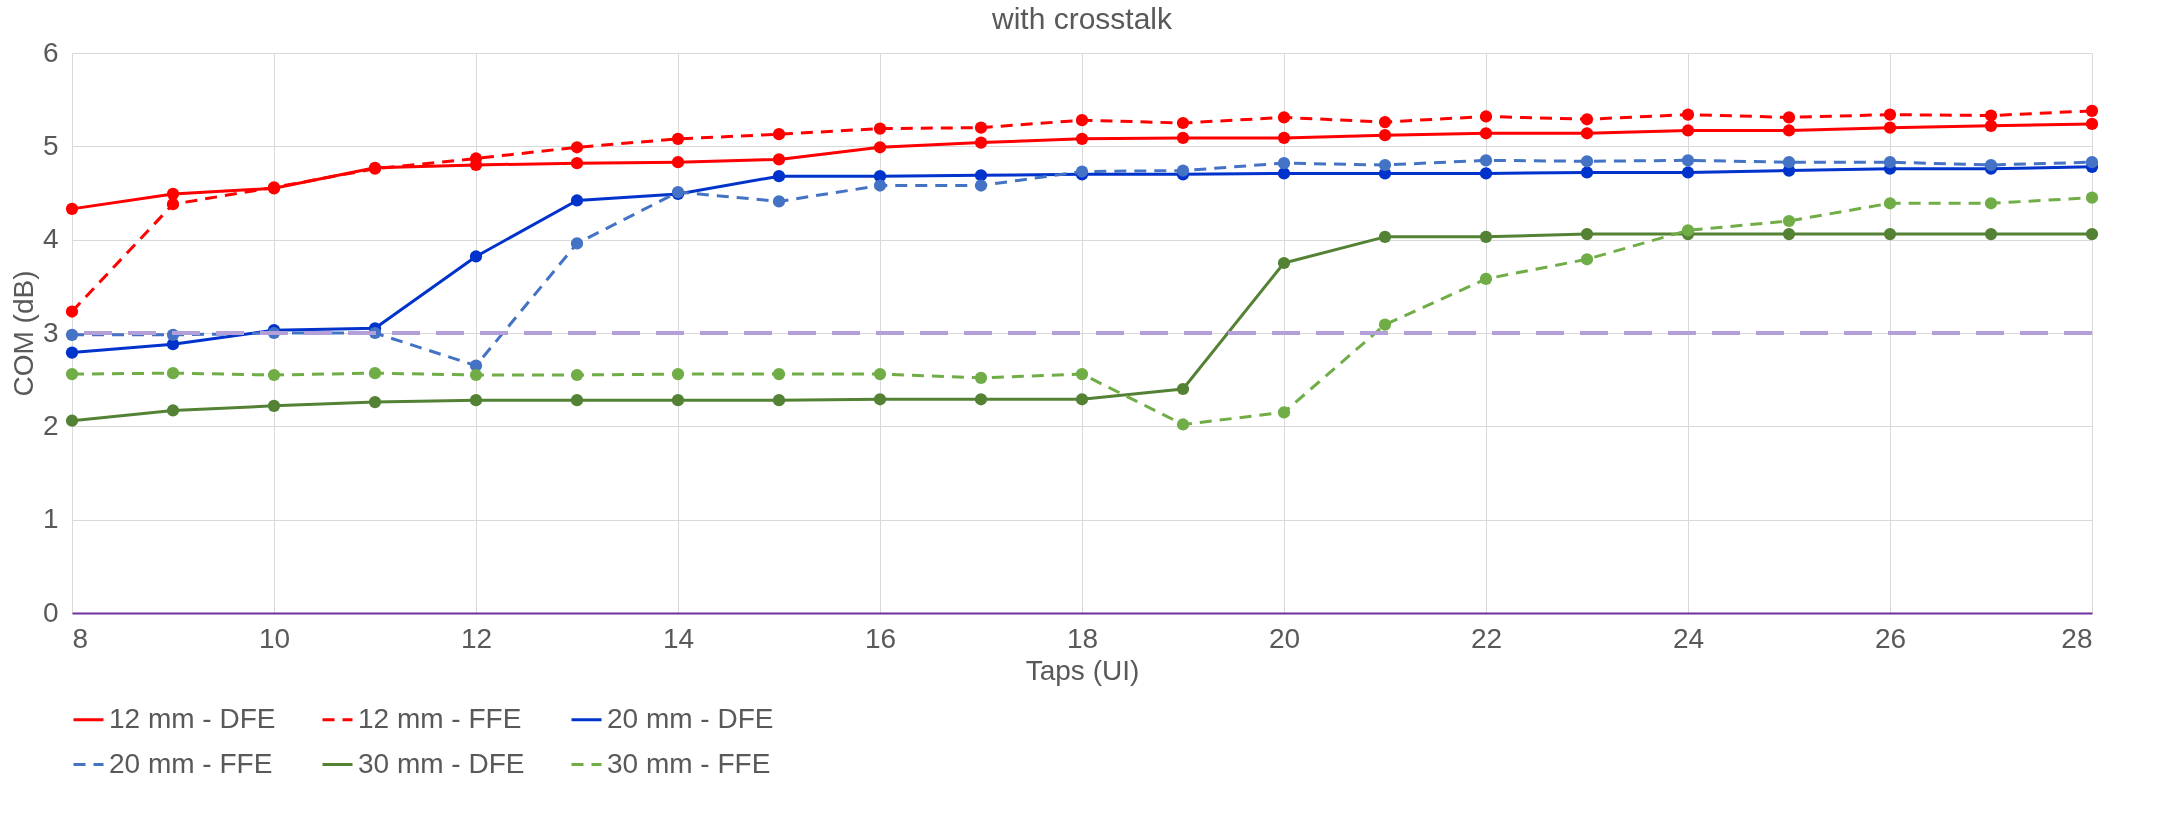 Image resolution: width=2176 pixels, height=816 pixels. Describe the element at coordinates (2077, 638) in the screenshot. I see `x-tick-label: 28` at that location.